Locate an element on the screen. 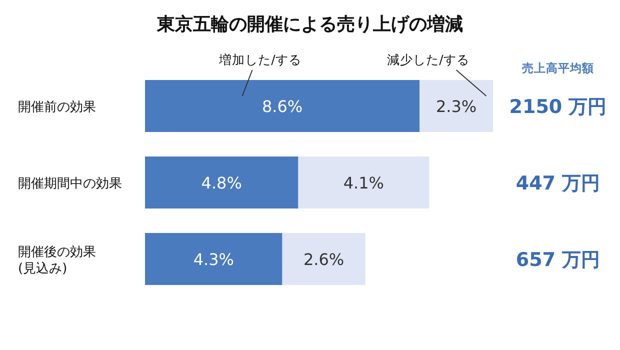  data-label: 4.1% is located at coordinates (363, 183).